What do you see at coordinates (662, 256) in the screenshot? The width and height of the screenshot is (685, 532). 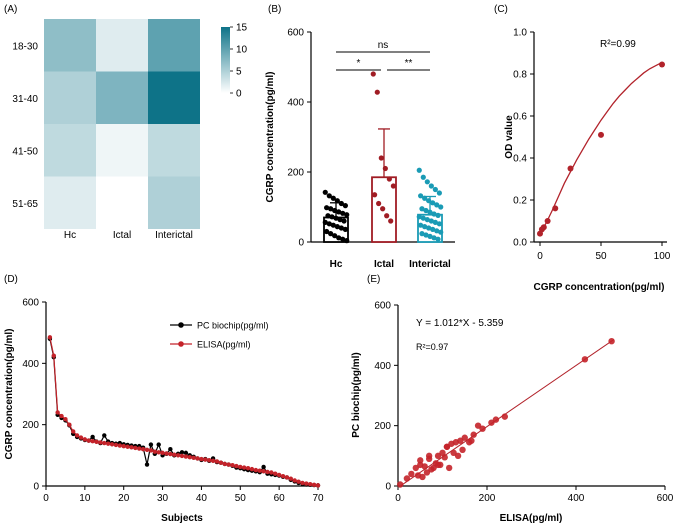 I see `x-tick-label: 100` at bounding box center [662, 256].